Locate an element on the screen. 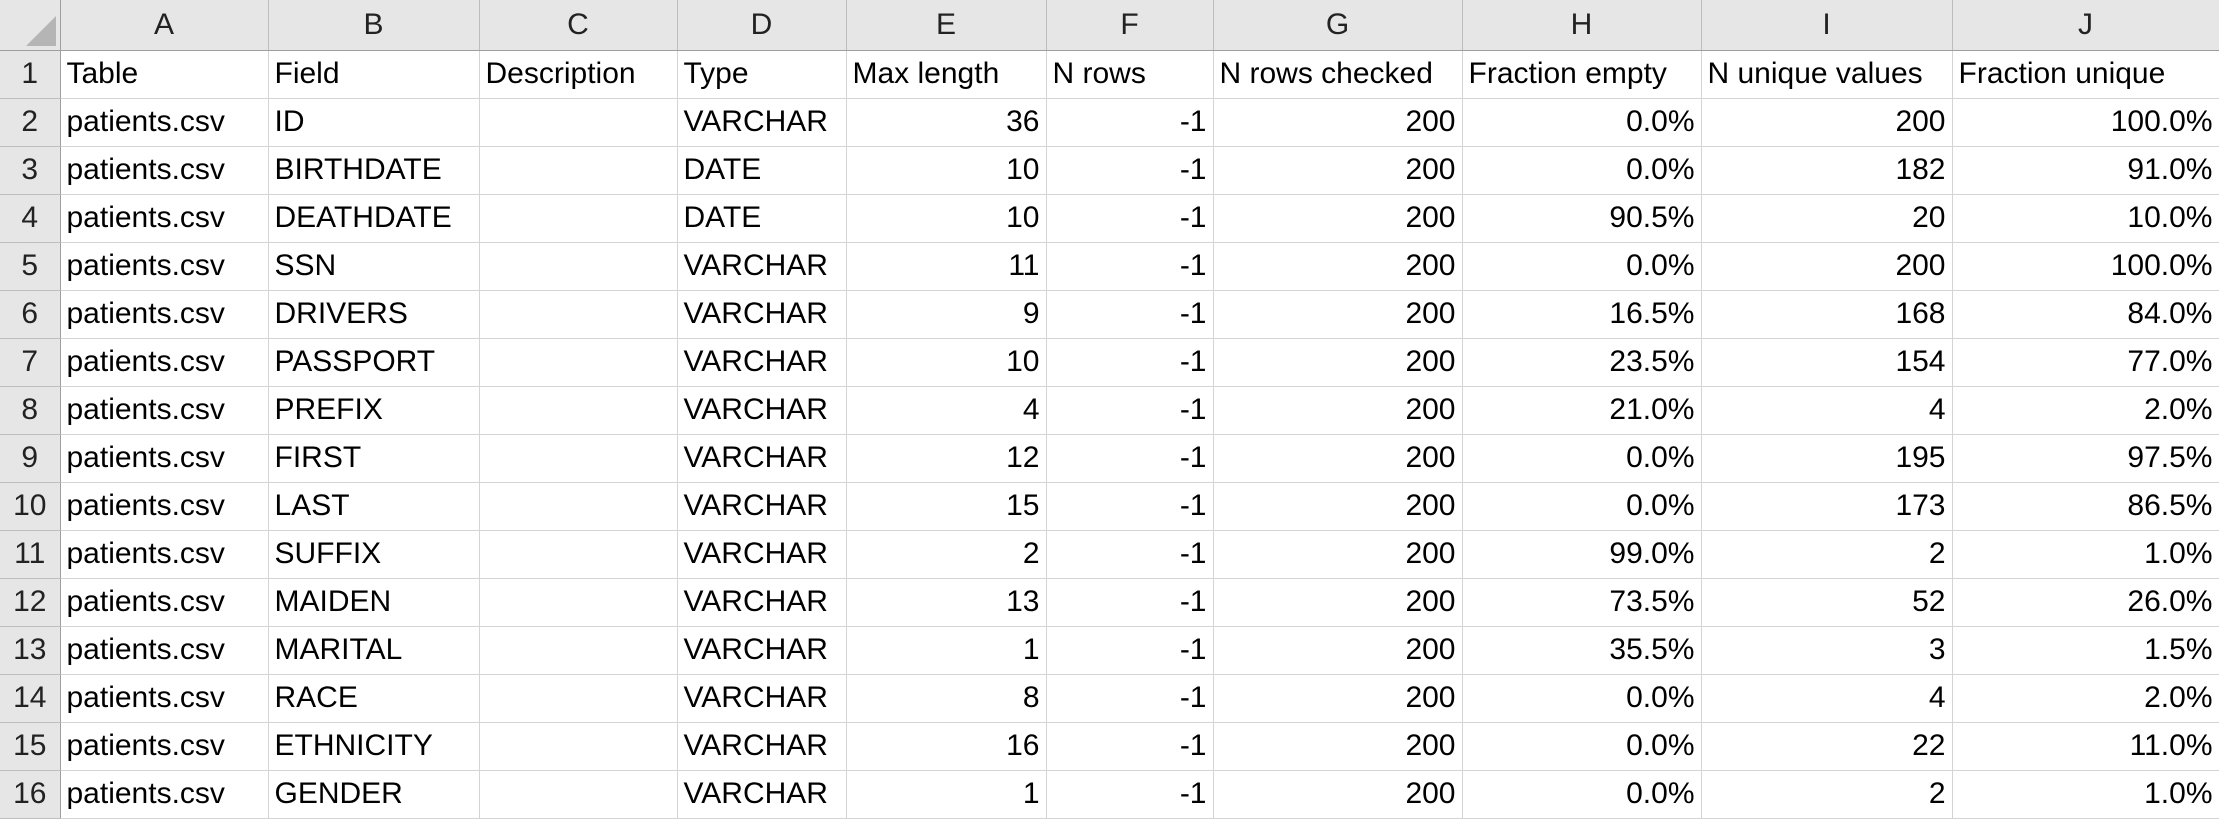 The width and height of the screenshot is (2219, 819). row-header: 2 is located at coordinates (30, 122).